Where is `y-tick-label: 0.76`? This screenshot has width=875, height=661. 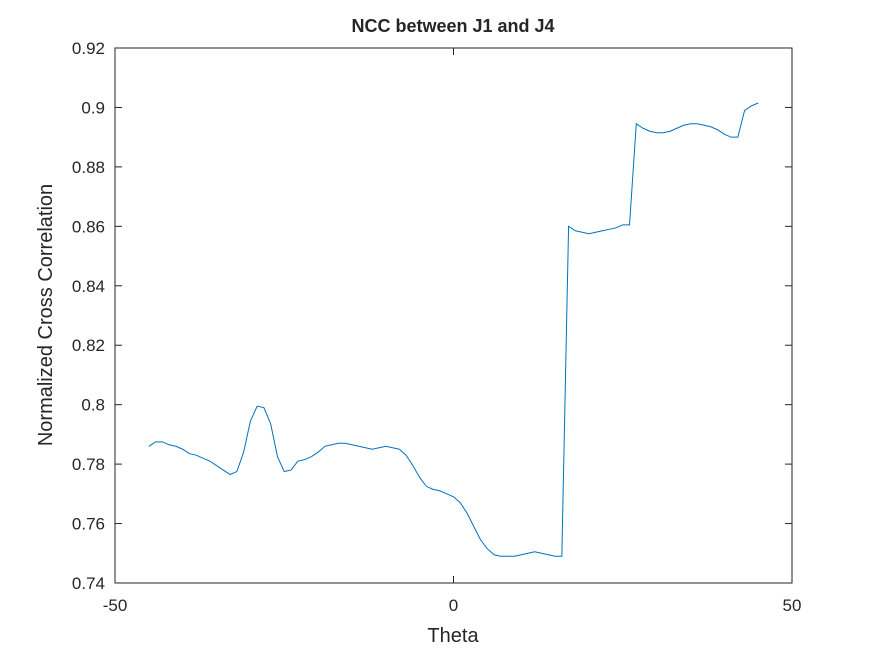
y-tick-label: 0.76 is located at coordinates (88, 524).